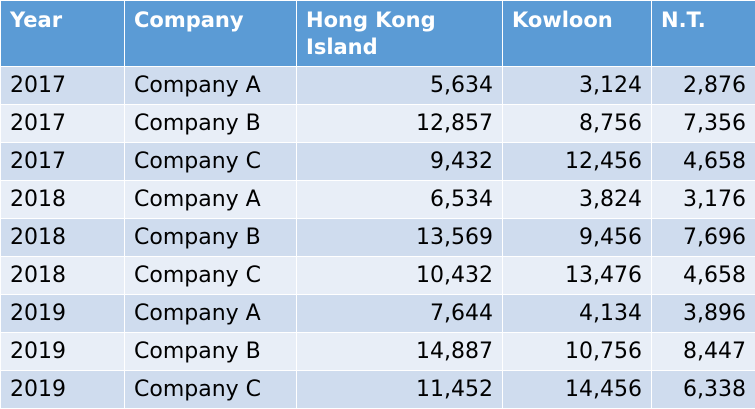 Image resolution: width=755 pixels, height=409 pixels. Describe the element at coordinates (703, 200) in the screenshot. I see `nt-cell: 3,176` at that location.